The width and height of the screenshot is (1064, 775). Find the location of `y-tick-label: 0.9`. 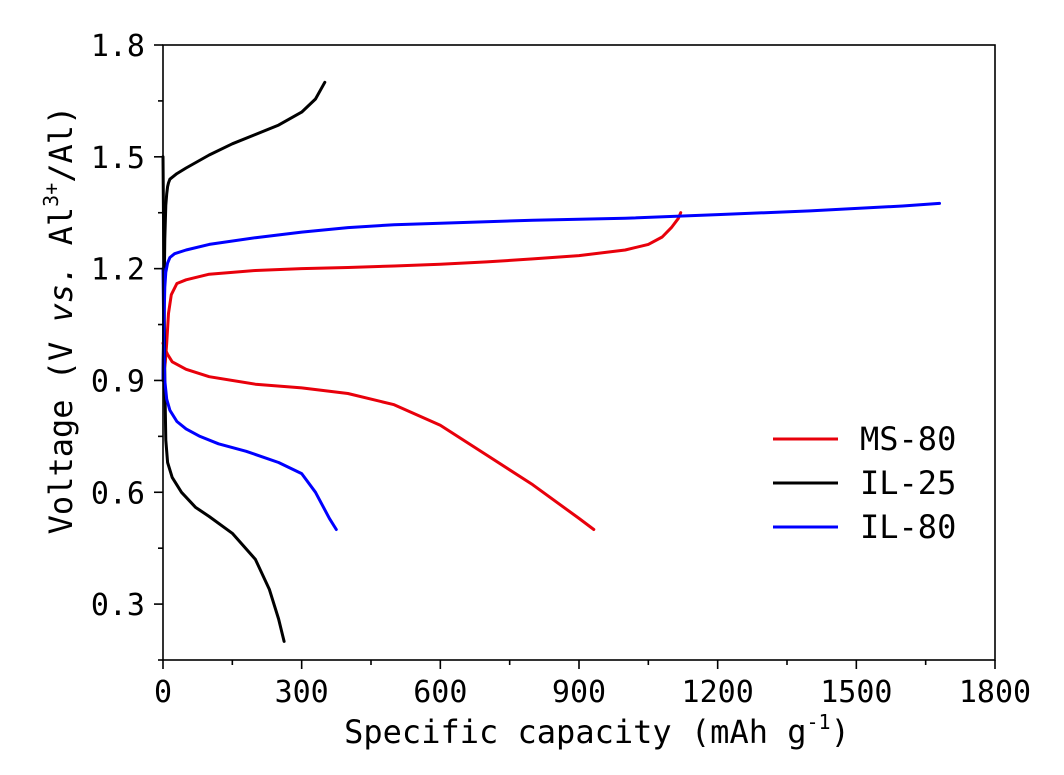

y-tick-label: 0.9 is located at coordinates (118, 381).